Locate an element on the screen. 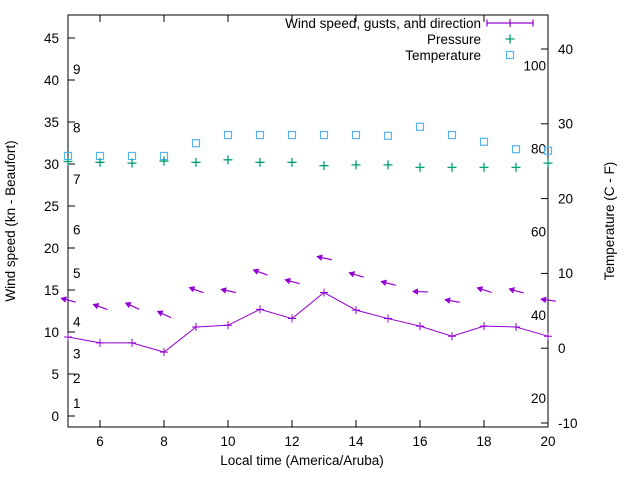 The width and height of the screenshot is (640, 480). beaufort-scale-label: 8 is located at coordinates (77, 128).